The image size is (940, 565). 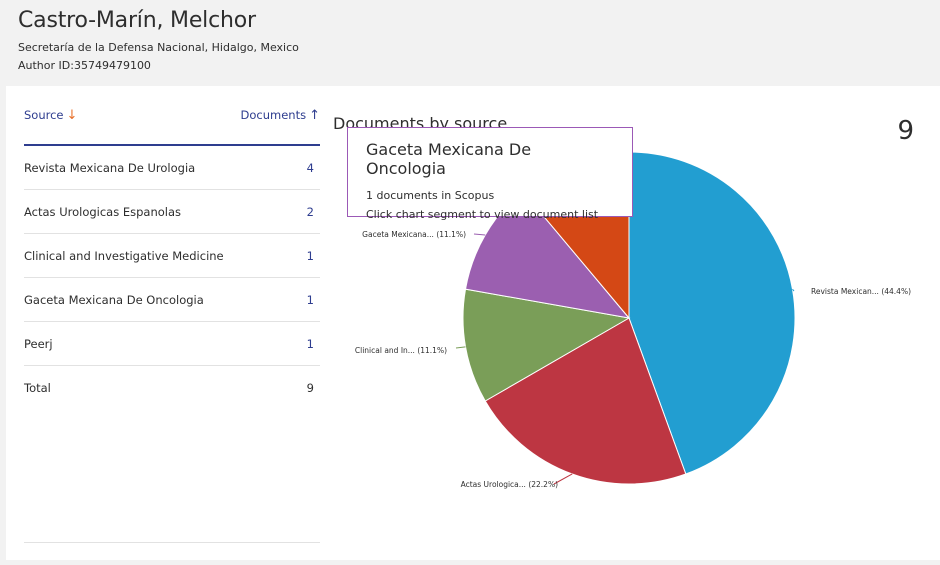 I want to click on source-name: Clinical and Investigative Medicine, so click(x=124, y=255).